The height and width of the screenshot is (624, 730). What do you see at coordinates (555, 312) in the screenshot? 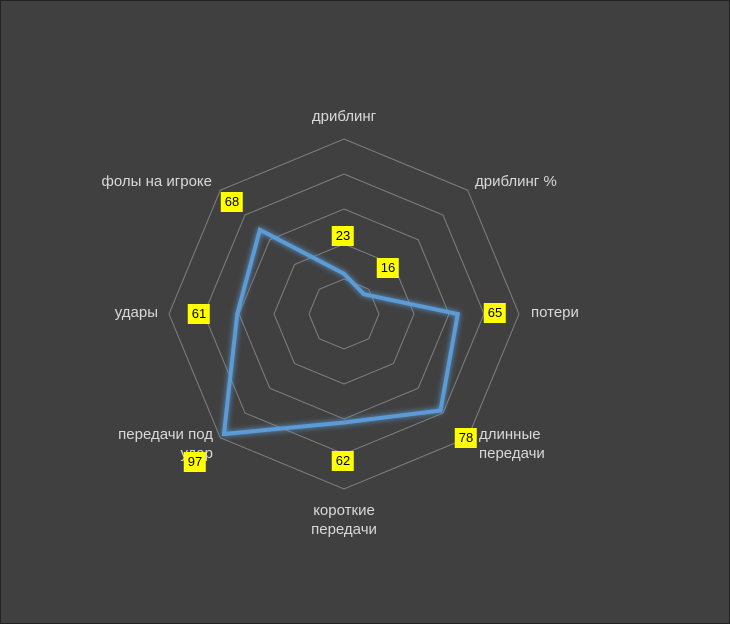
I see `category-label: потери` at bounding box center [555, 312].